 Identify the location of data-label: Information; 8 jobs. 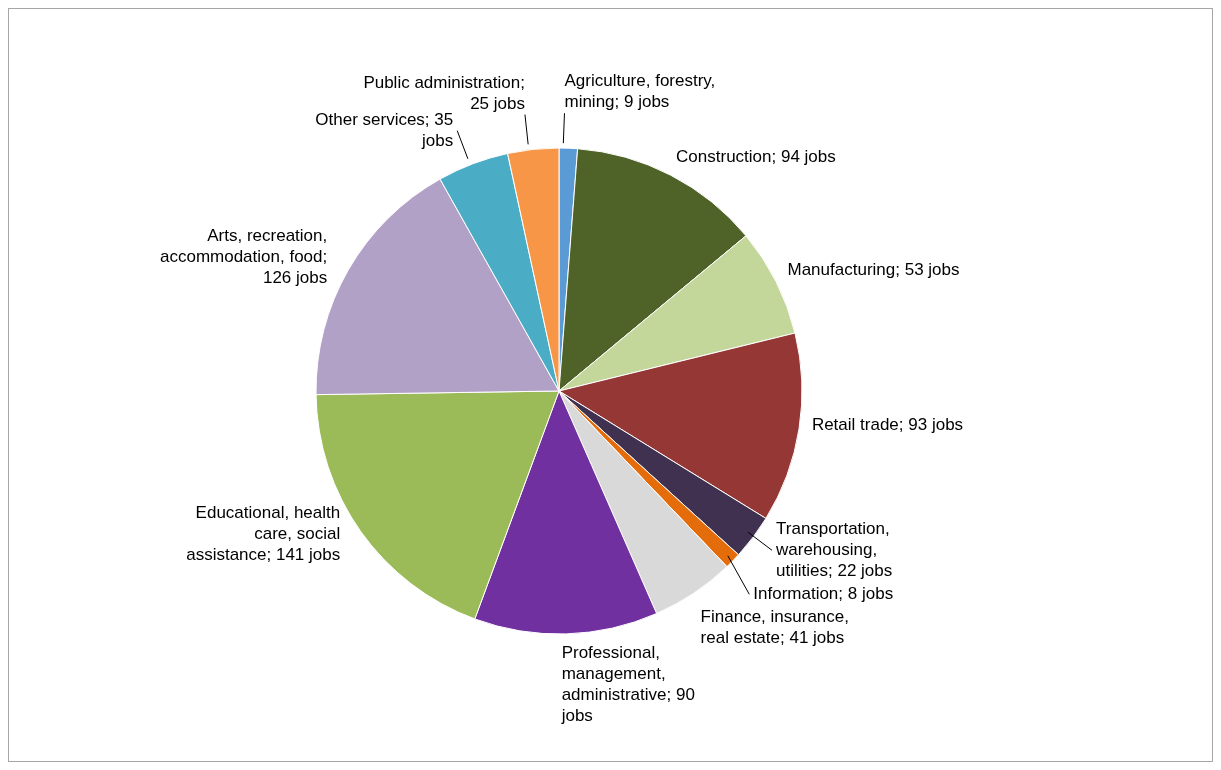
(823, 593).